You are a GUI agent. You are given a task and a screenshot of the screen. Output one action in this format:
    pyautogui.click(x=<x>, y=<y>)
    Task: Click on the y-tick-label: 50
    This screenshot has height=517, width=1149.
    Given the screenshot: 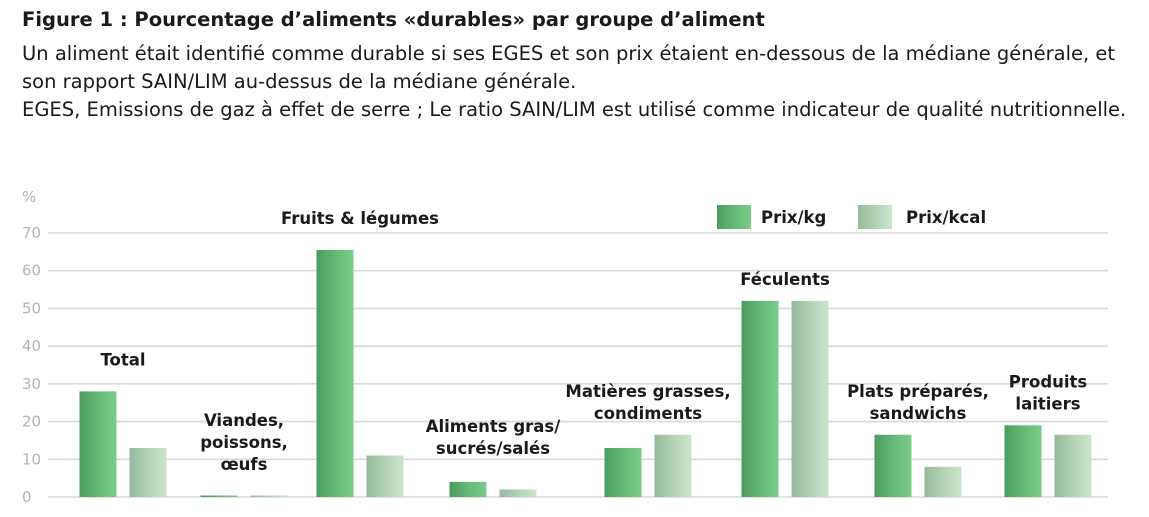 What is the action you would take?
    pyautogui.click(x=31, y=308)
    